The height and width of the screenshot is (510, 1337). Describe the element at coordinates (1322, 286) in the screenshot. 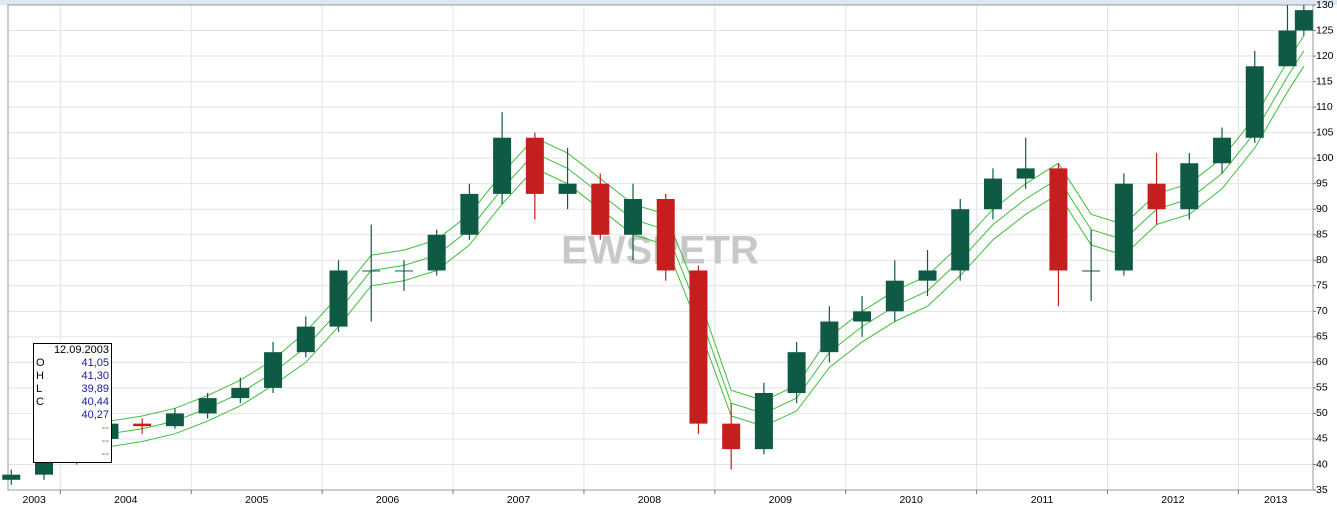

I see `y-tick-label: 75` at that location.